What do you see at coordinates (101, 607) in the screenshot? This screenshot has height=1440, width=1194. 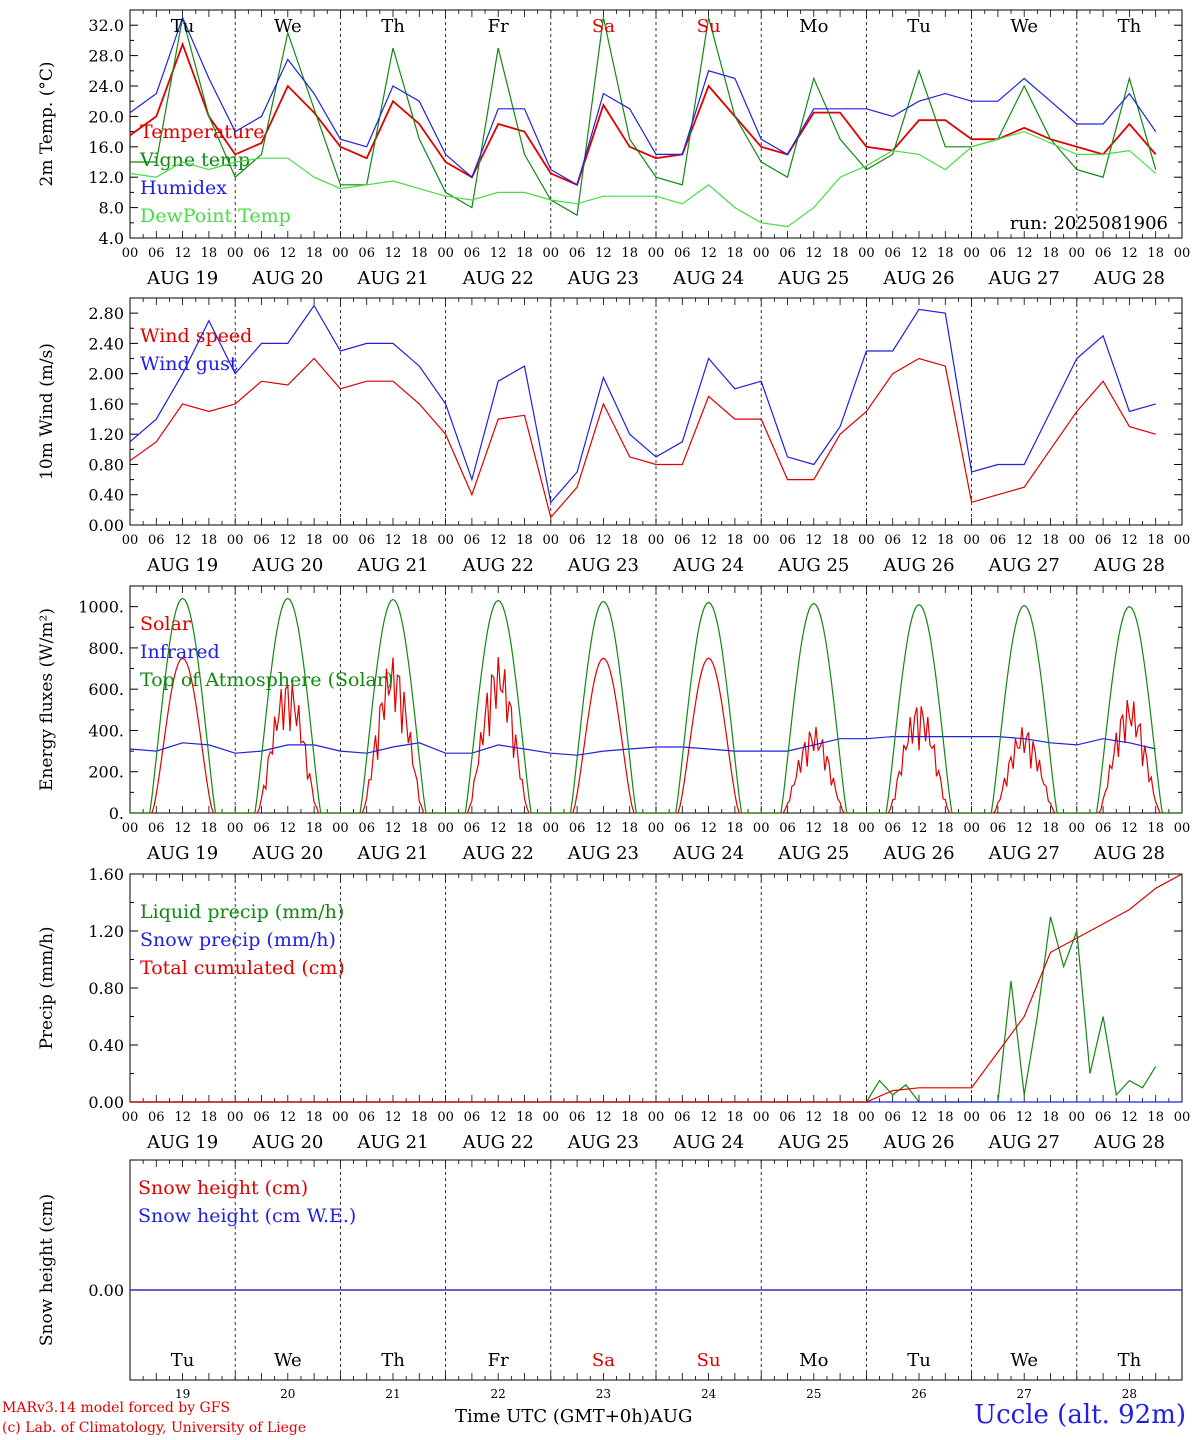 I see `y-tick-label: 1000.` at bounding box center [101, 607].